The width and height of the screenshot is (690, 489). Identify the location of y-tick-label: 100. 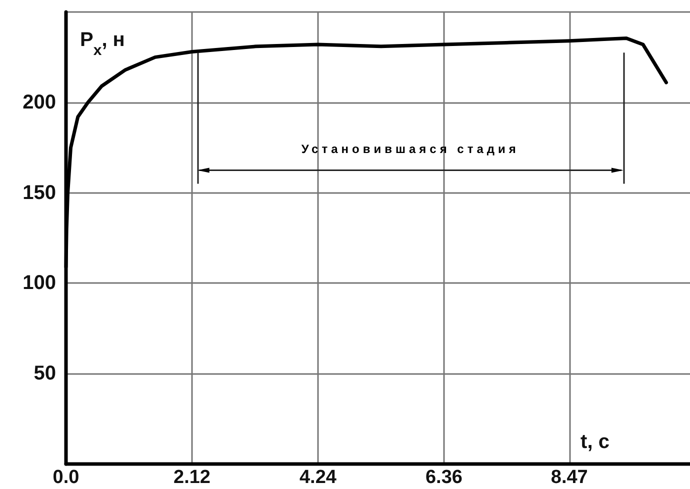
(39, 283).